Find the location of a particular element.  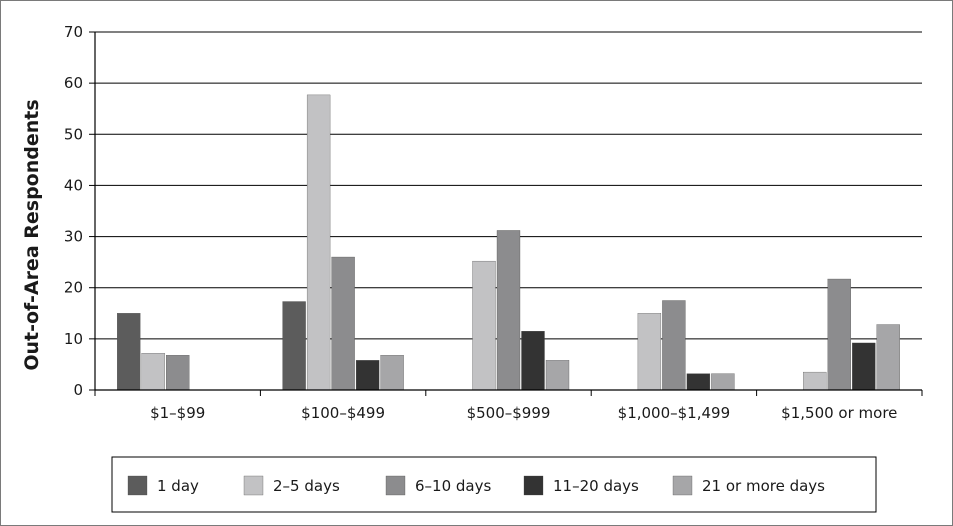

legend-label: 1 day is located at coordinates (178, 486).